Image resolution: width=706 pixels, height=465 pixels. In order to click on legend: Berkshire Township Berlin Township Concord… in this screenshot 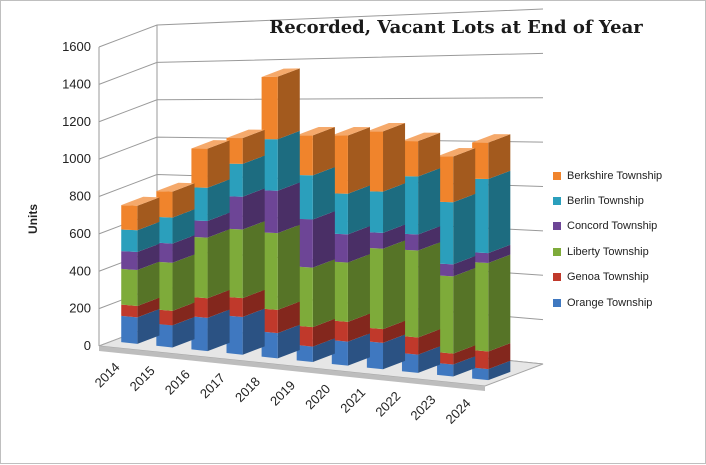, I will do `click(628, 239)`.